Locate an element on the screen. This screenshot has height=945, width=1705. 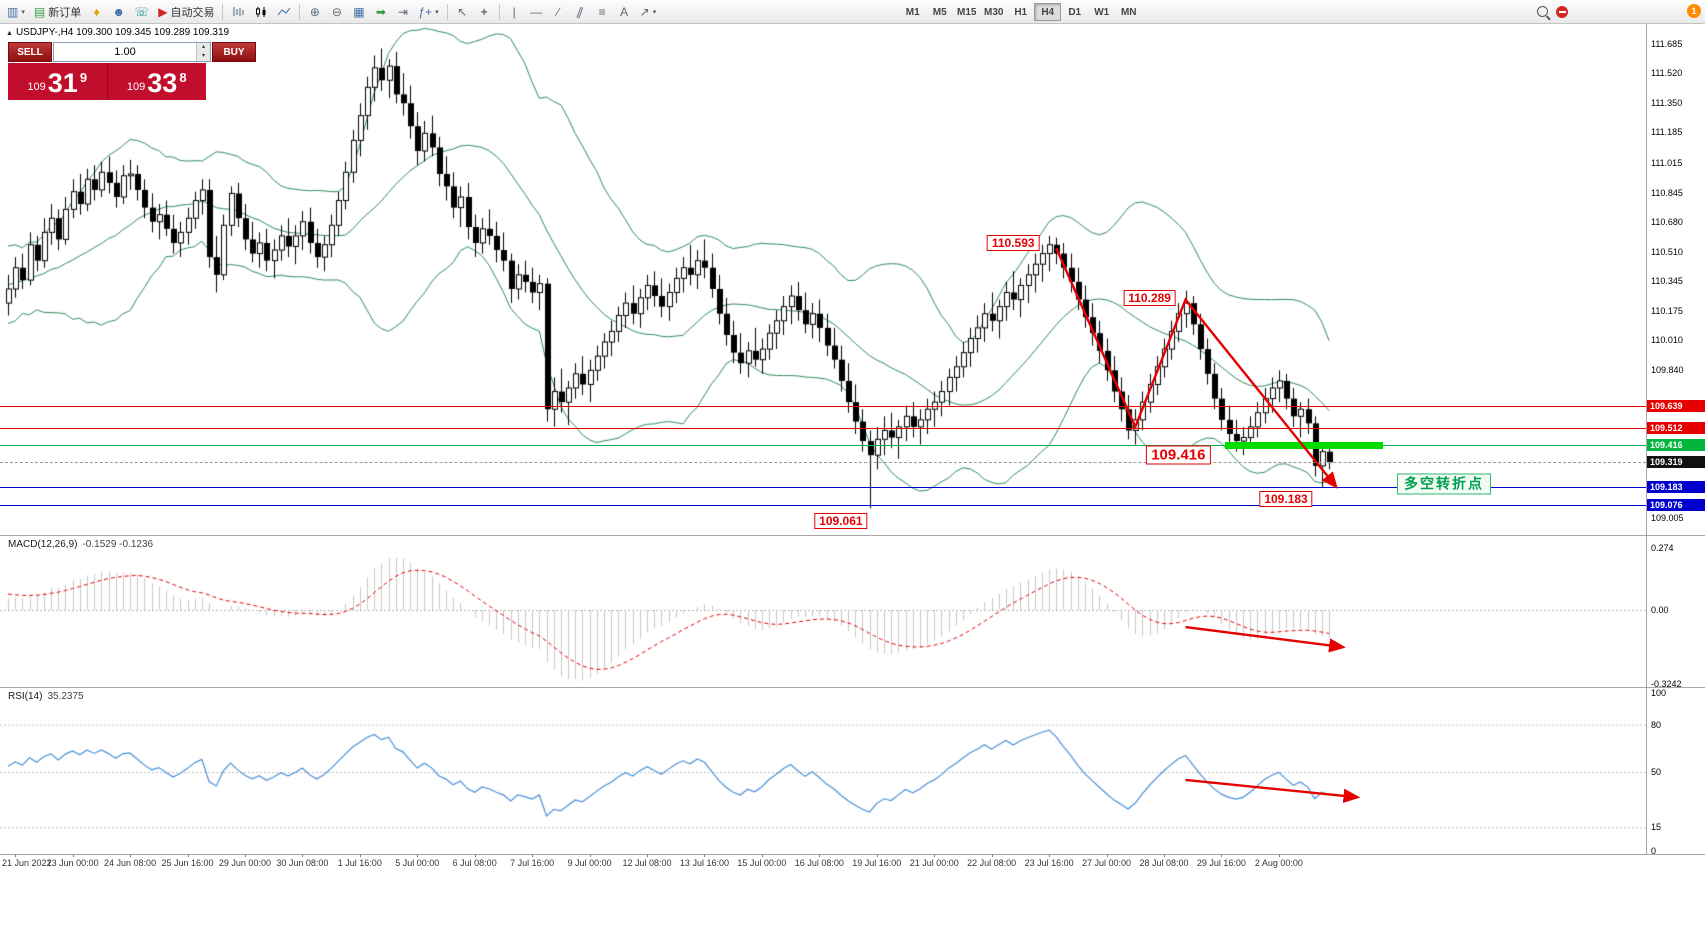
time-axis-label: 15 Jul 00:00 is located at coordinates (762, 863).